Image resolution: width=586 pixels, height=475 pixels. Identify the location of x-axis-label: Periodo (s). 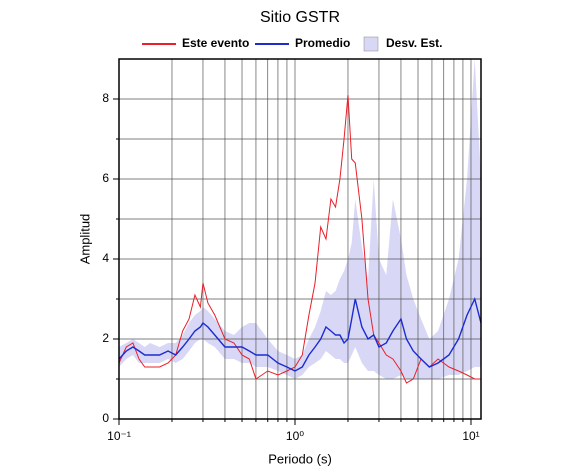
(300, 458).